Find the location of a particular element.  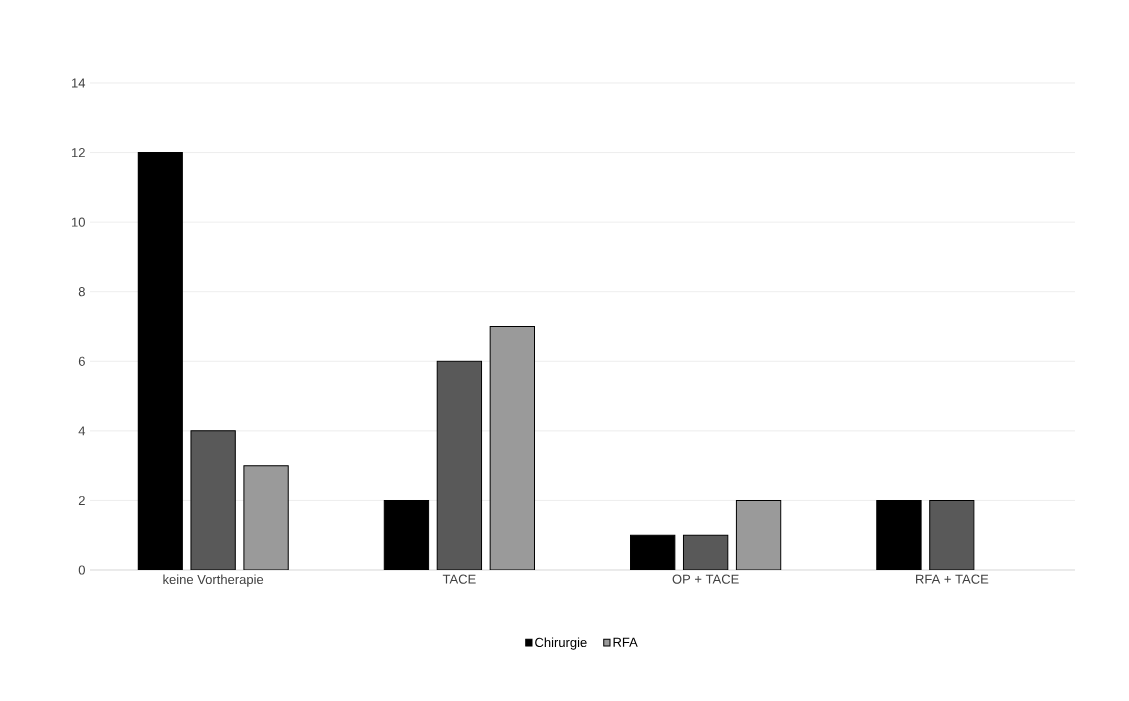

y-tick-label: 4 is located at coordinates (82, 431).